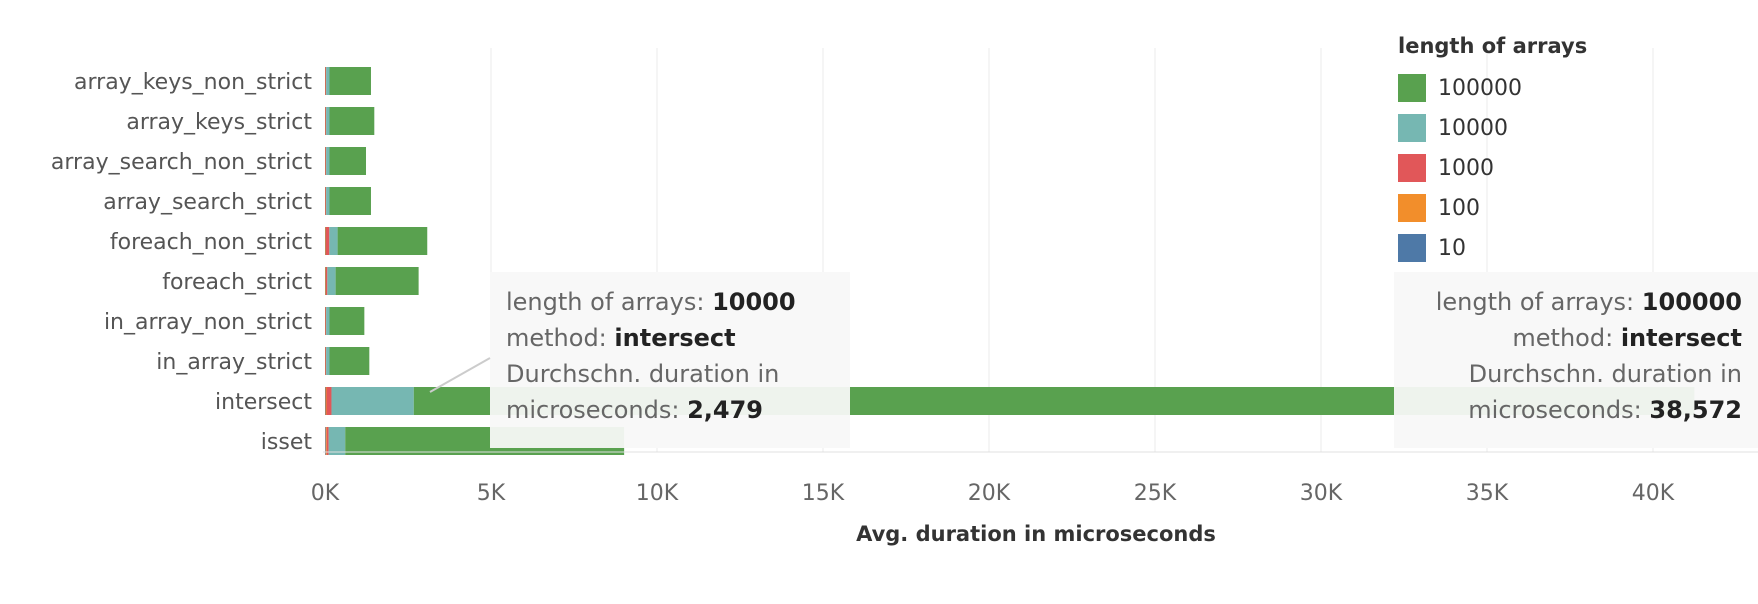 Image resolution: width=1758 pixels, height=604 pixels. Describe the element at coordinates (657, 493) in the screenshot. I see `x-tick-label: 10K` at that location.